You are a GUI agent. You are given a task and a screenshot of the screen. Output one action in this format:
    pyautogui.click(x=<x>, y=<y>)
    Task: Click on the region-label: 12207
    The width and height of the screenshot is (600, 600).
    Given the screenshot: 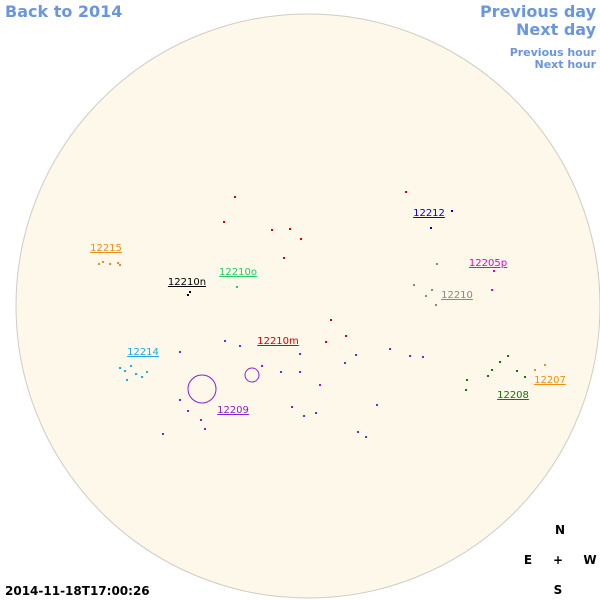 What is the action you would take?
    pyautogui.click(x=550, y=380)
    